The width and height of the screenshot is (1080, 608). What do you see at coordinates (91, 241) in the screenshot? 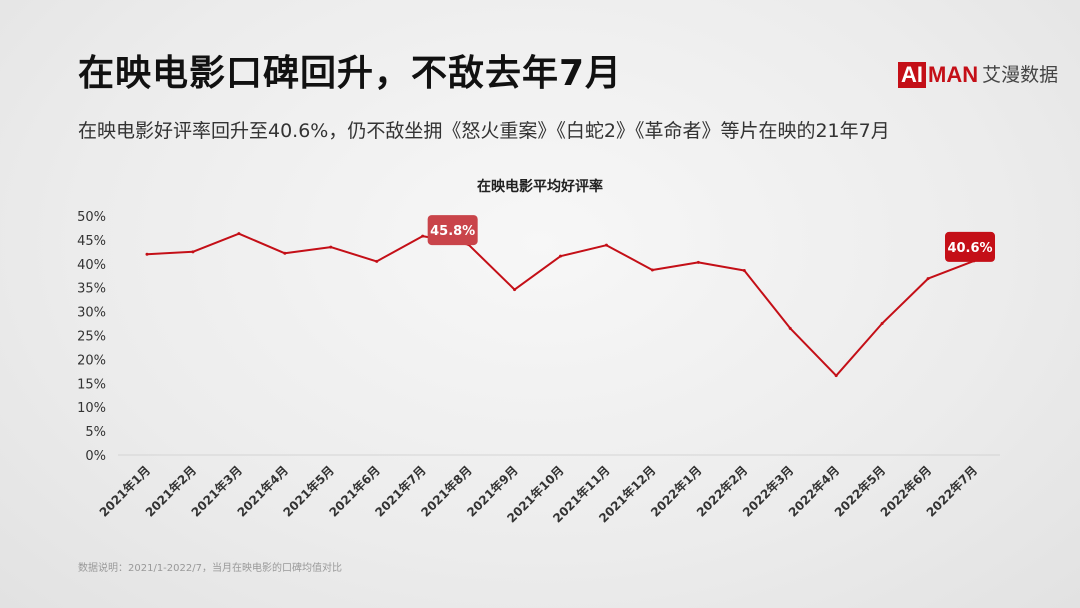
I see `y-tick-label: 45%` at bounding box center [91, 241].